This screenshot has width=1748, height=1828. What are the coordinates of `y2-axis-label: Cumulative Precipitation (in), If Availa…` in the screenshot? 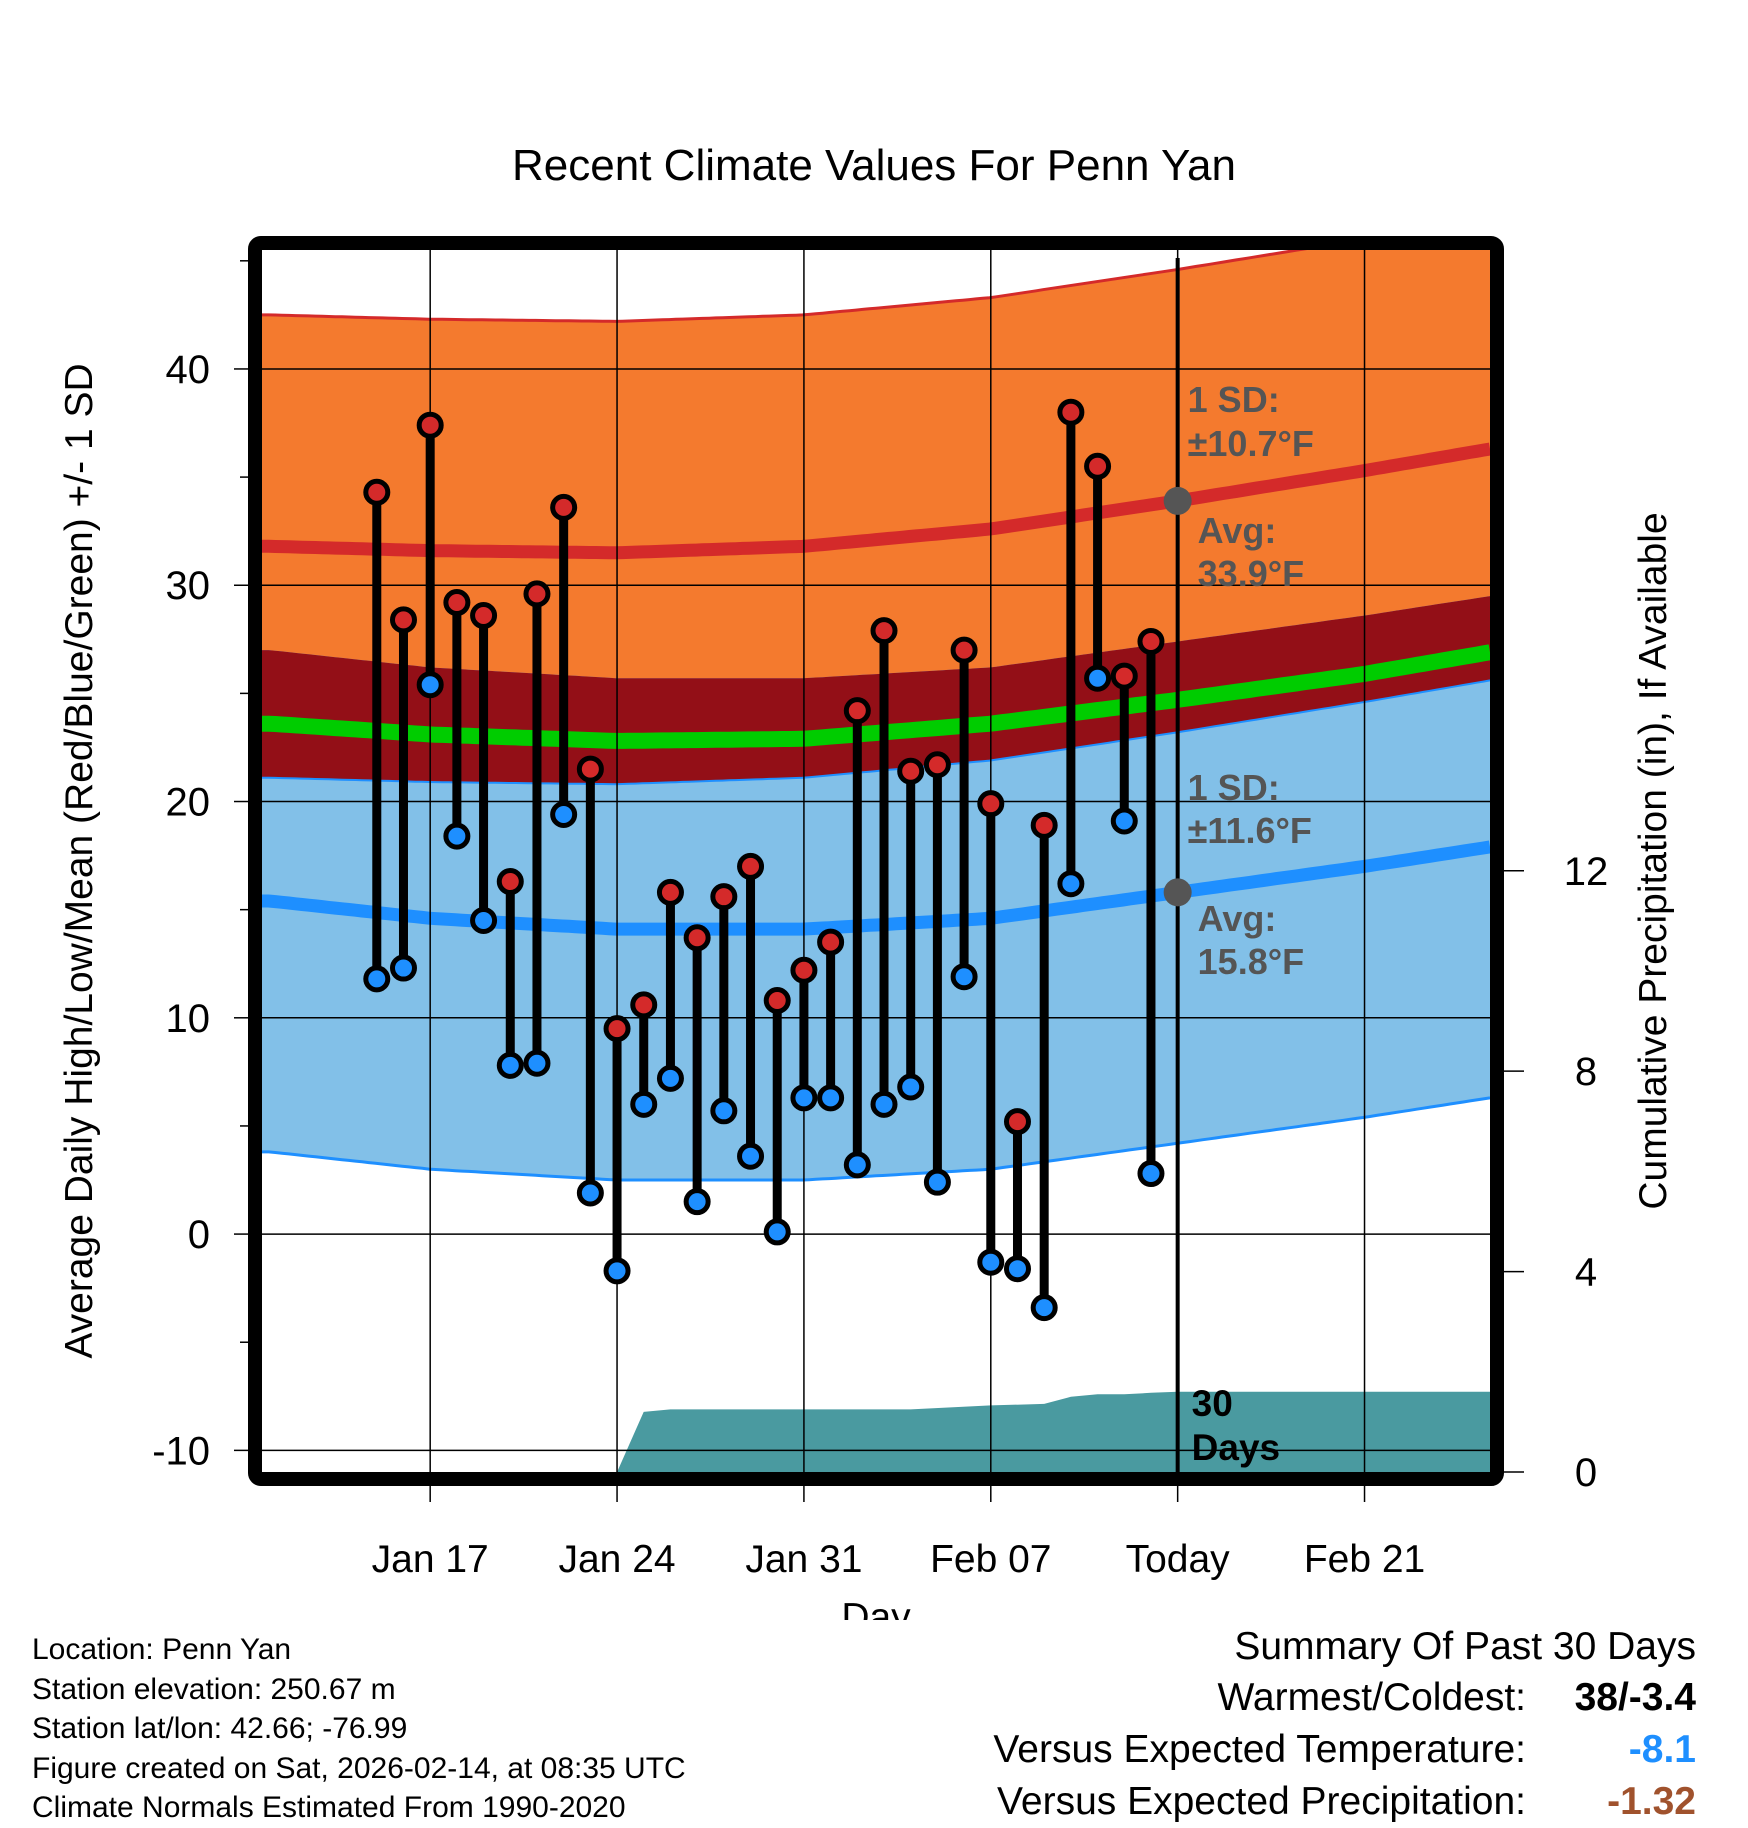 It's located at (1653, 860).